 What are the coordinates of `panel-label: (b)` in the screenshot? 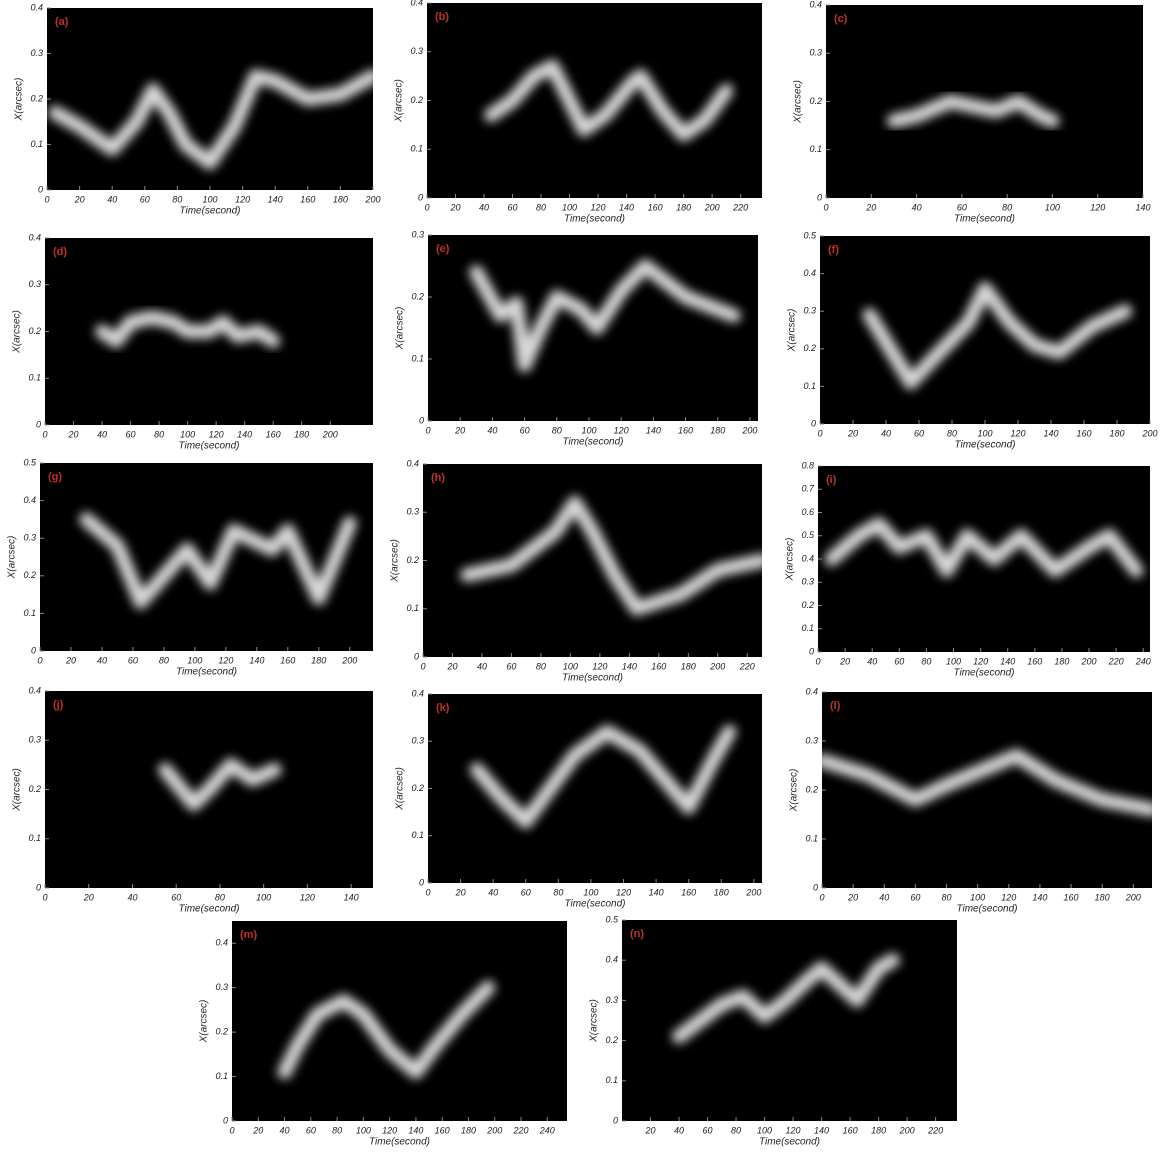 It's located at (442, 17).